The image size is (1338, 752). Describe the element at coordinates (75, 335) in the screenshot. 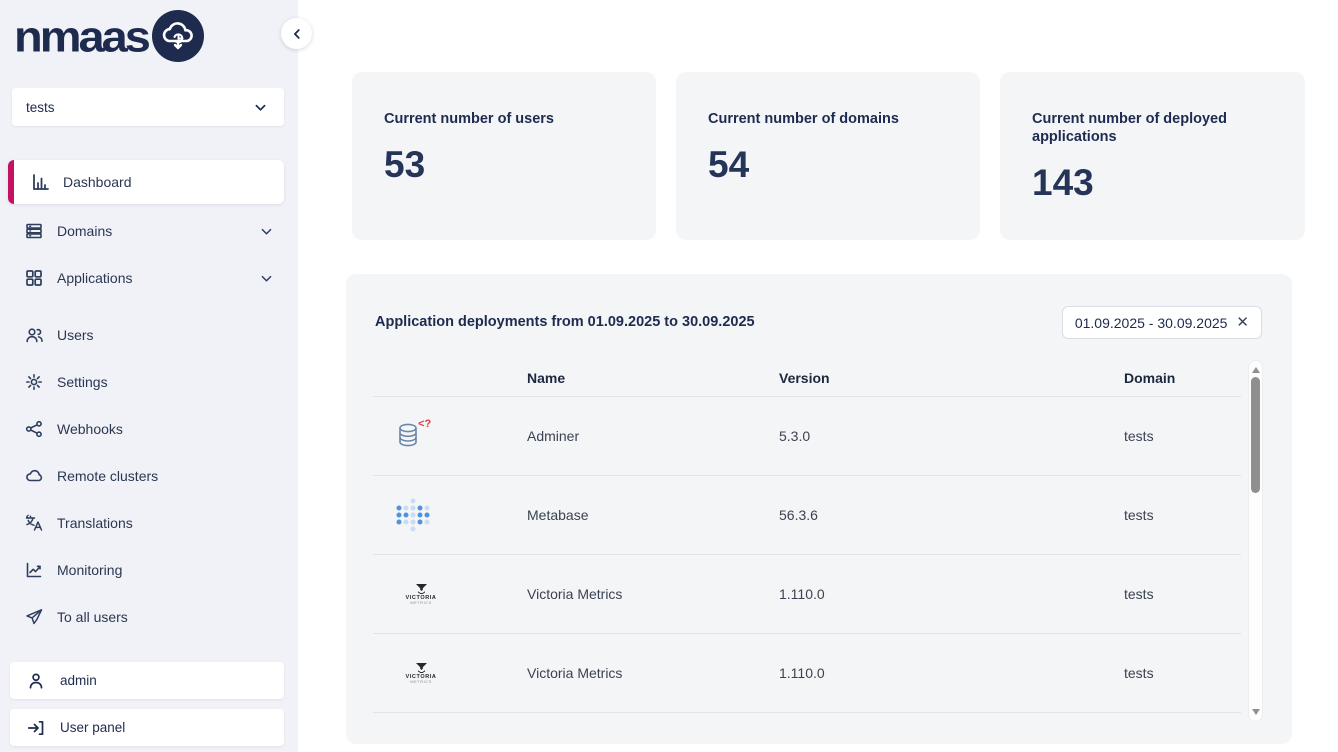

I see `sidebar-item-label: Users` at that location.